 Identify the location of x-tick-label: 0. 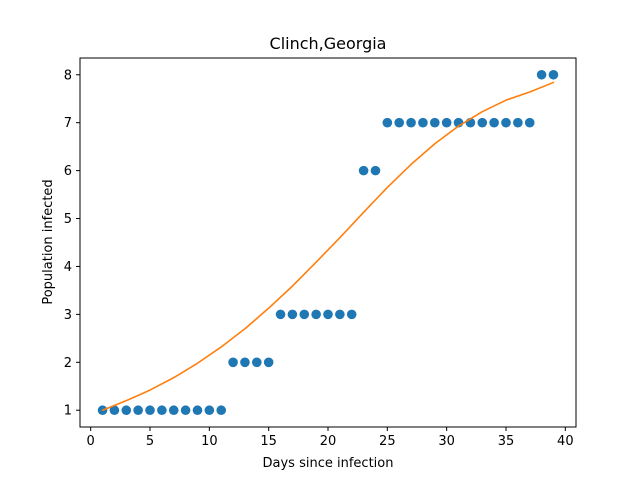
(91, 441).